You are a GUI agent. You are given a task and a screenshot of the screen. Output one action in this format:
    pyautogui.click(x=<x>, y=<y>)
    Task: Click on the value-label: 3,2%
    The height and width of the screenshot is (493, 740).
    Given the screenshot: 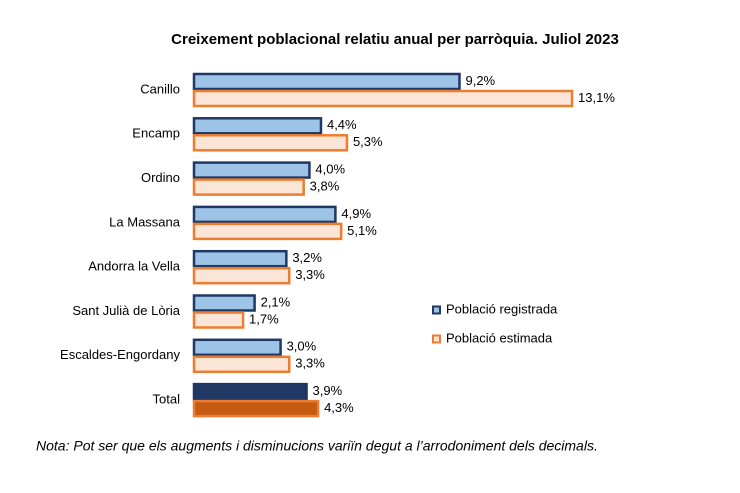 What is the action you would take?
    pyautogui.click(x=307, y=257)
    